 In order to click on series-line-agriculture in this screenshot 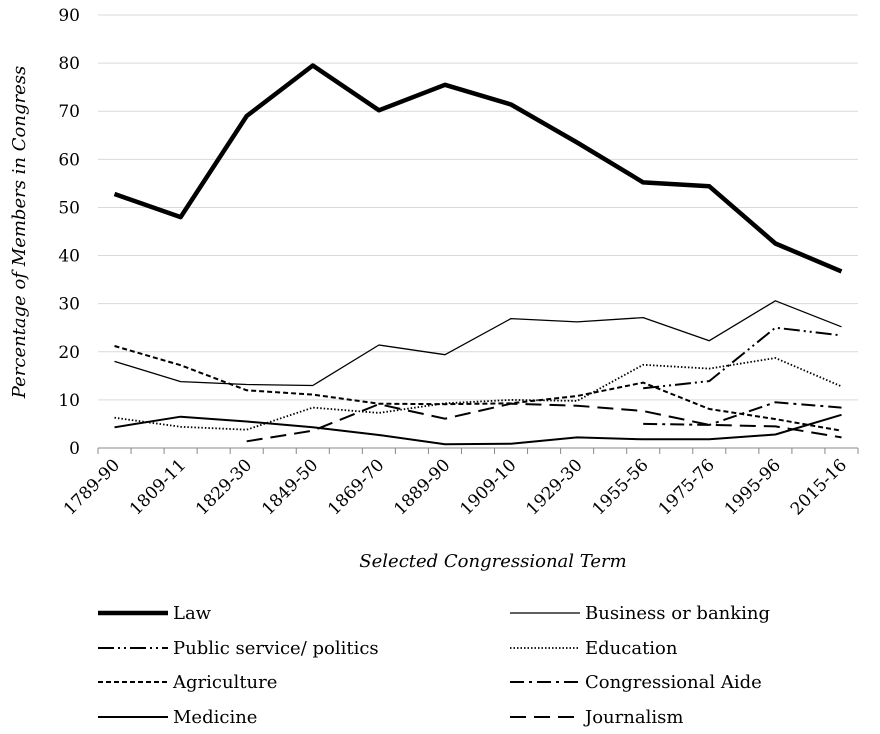, I will do `click(478, 388)`.